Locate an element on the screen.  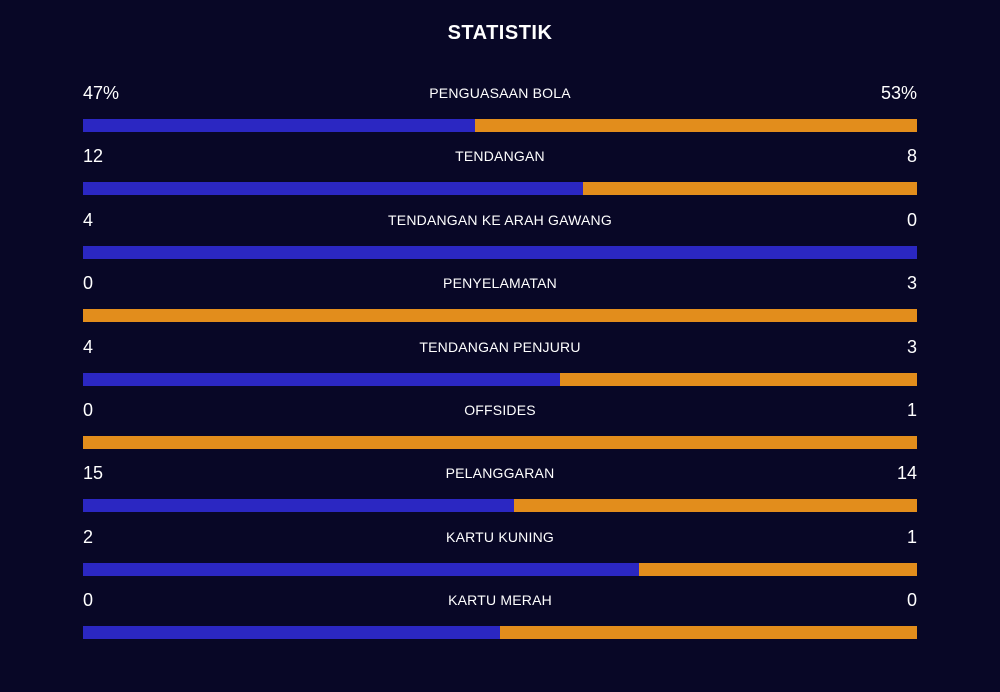
stat-row: 12 TENDANGAN 8 is located at coordinates (500, 174).